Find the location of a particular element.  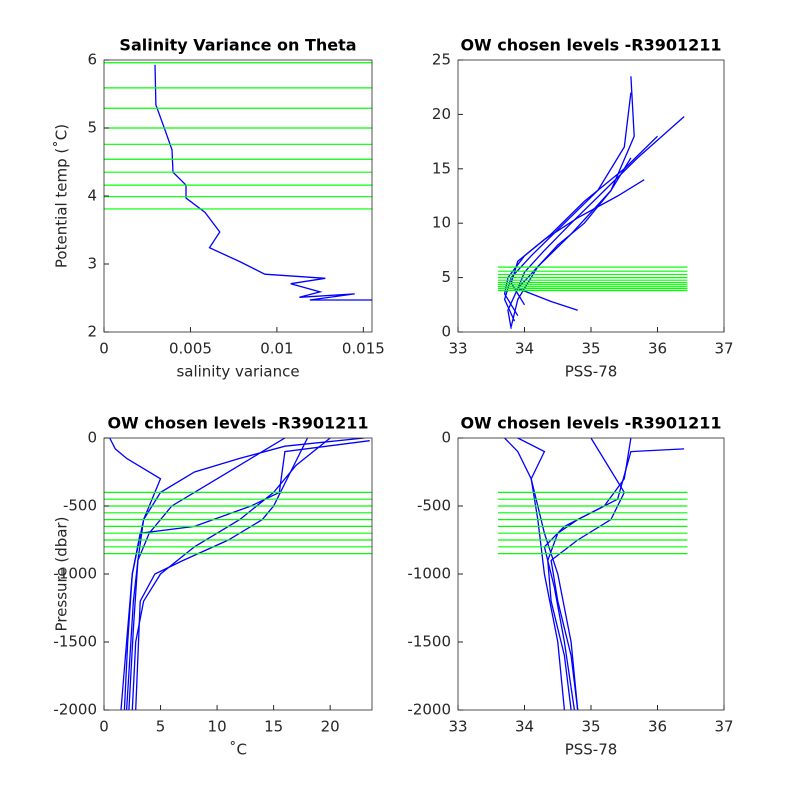

y-axis-label: Pressure (dbar) is located at coordinates (62, 574).